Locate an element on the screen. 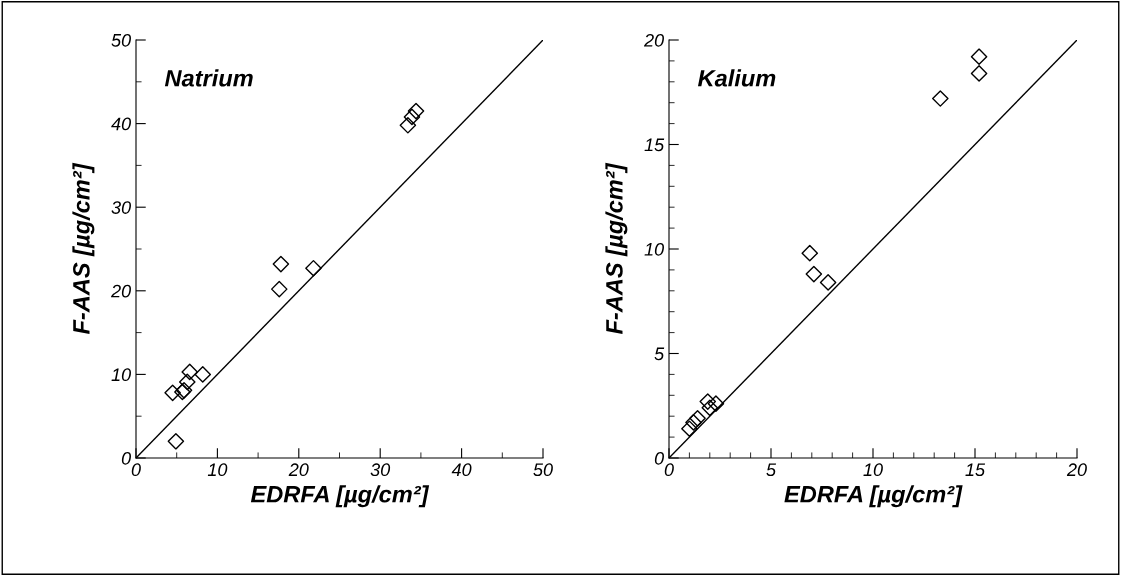  x-tick-label: 40 is located at coordinates (461, 470).